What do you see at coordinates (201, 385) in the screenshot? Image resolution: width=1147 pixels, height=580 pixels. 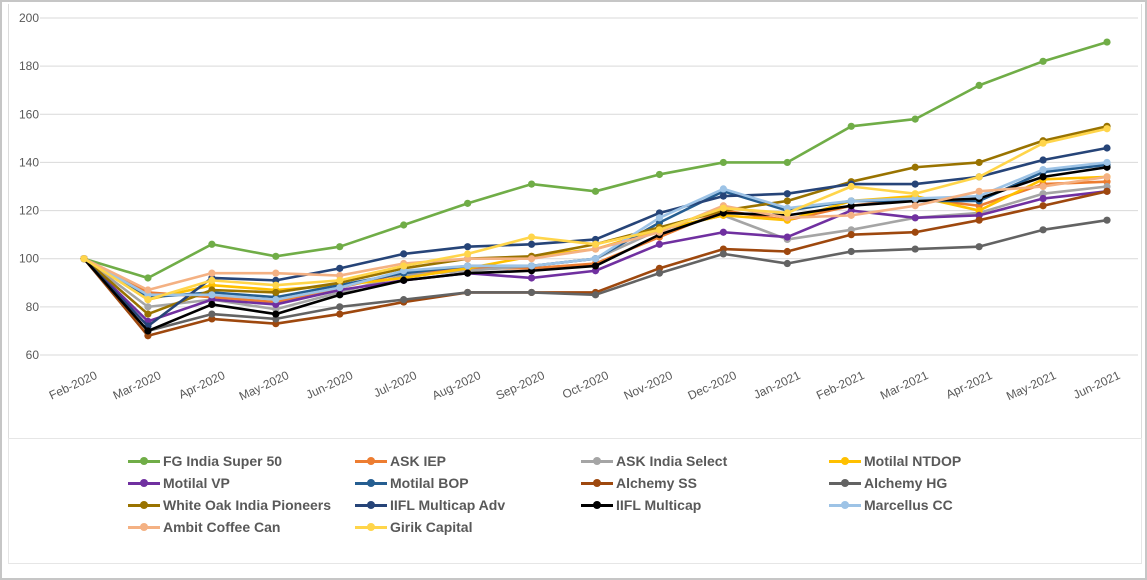 I see `x-tick-label: Apr-2020` at bounding box center [201, 385].